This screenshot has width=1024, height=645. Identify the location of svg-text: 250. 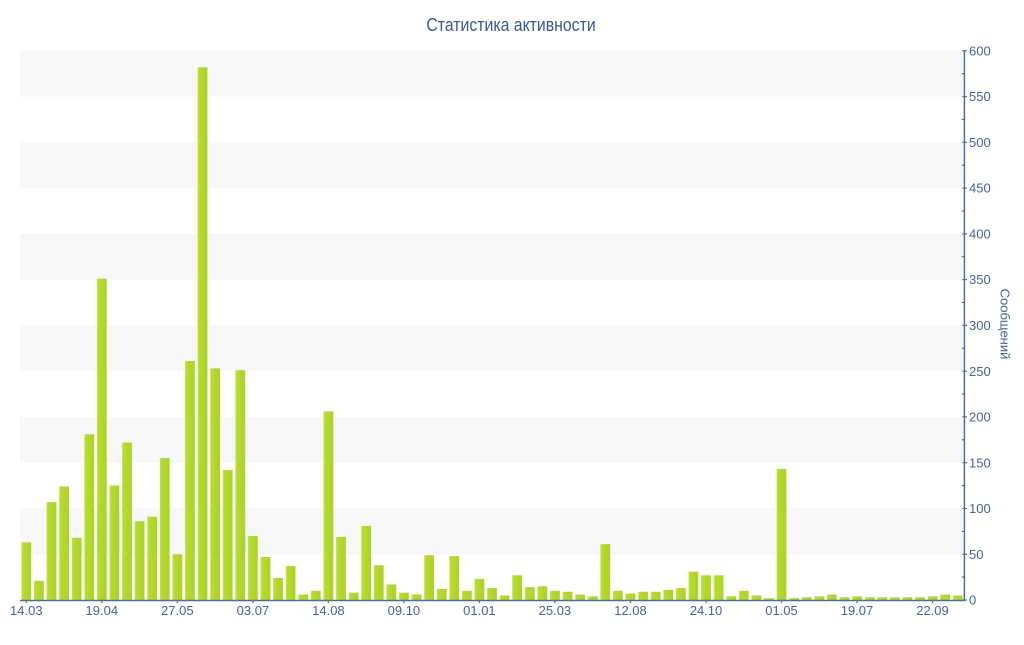
(980, 371).